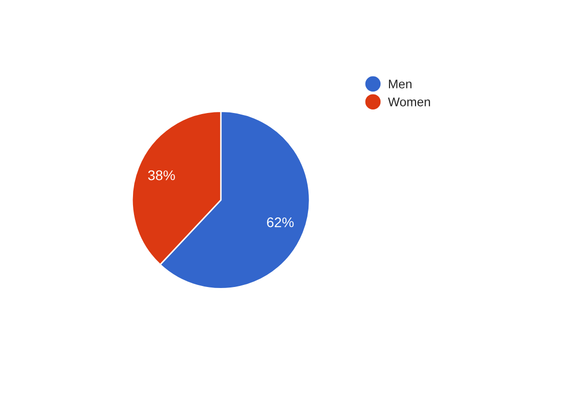 The image size is (582, 400). What do you see at coordinates (409, 102) in the screenshot?
I see `legend-label: Women` at bounding box center [409, 102].